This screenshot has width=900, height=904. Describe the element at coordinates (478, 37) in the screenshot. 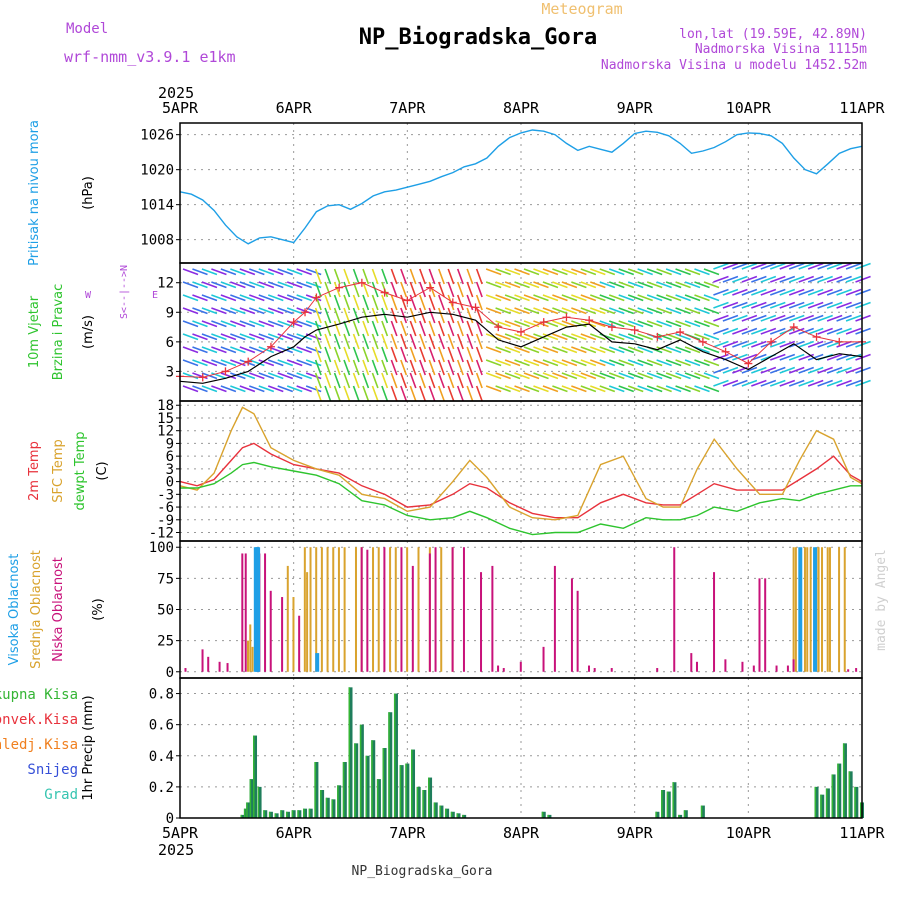

I see `page-title: NP_Biogradska_Gora` at that location.